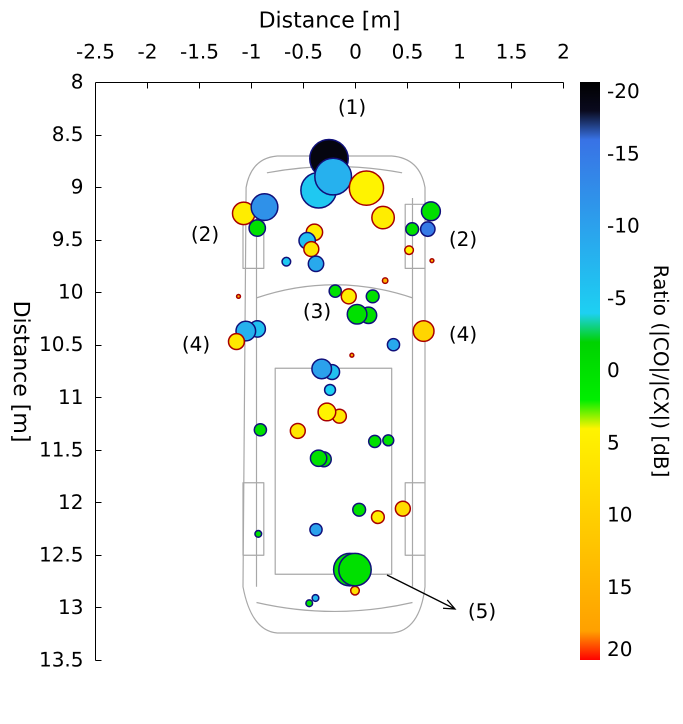 The height and width of the screenshot is (724, 683). What do you see at coordinates (20, 371) in the screenshot?
I see `y-axis-title: Distance [m]` at bounding box center [20, 371].